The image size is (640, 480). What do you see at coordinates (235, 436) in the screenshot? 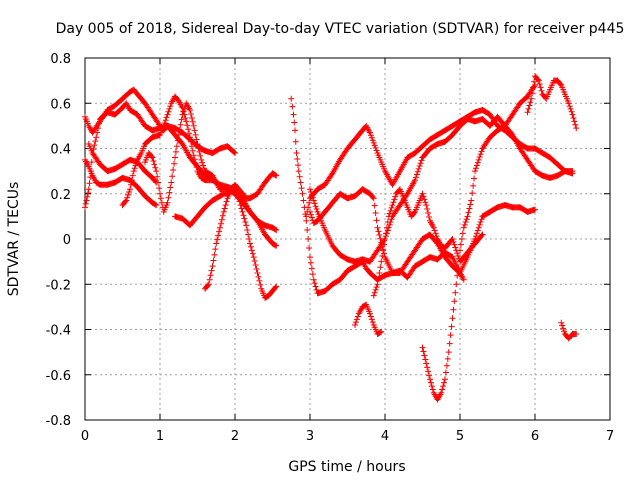
I see `x-tick-label: 2` at bounding box center [235, 436].